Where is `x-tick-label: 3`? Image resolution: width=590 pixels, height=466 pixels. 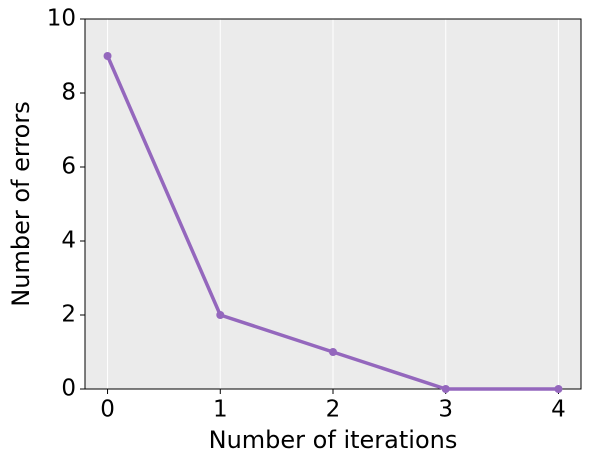 x-tick-label: 3 is located at coordinates (445, 410).